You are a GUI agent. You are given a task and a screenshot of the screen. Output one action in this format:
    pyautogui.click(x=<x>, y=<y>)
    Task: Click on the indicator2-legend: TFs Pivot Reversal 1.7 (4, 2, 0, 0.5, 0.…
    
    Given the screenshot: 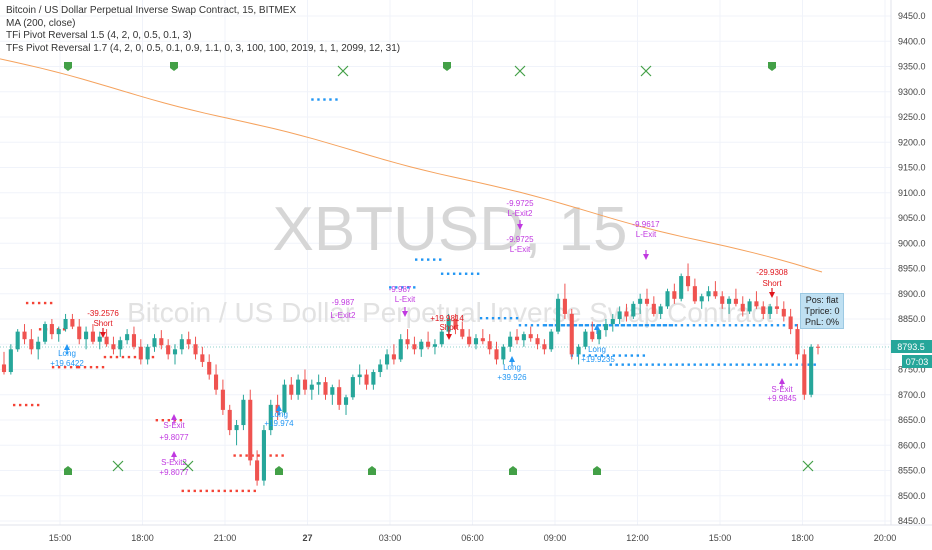 What is the action you would take?
    pyautogui.click(x=203, y=48)
    